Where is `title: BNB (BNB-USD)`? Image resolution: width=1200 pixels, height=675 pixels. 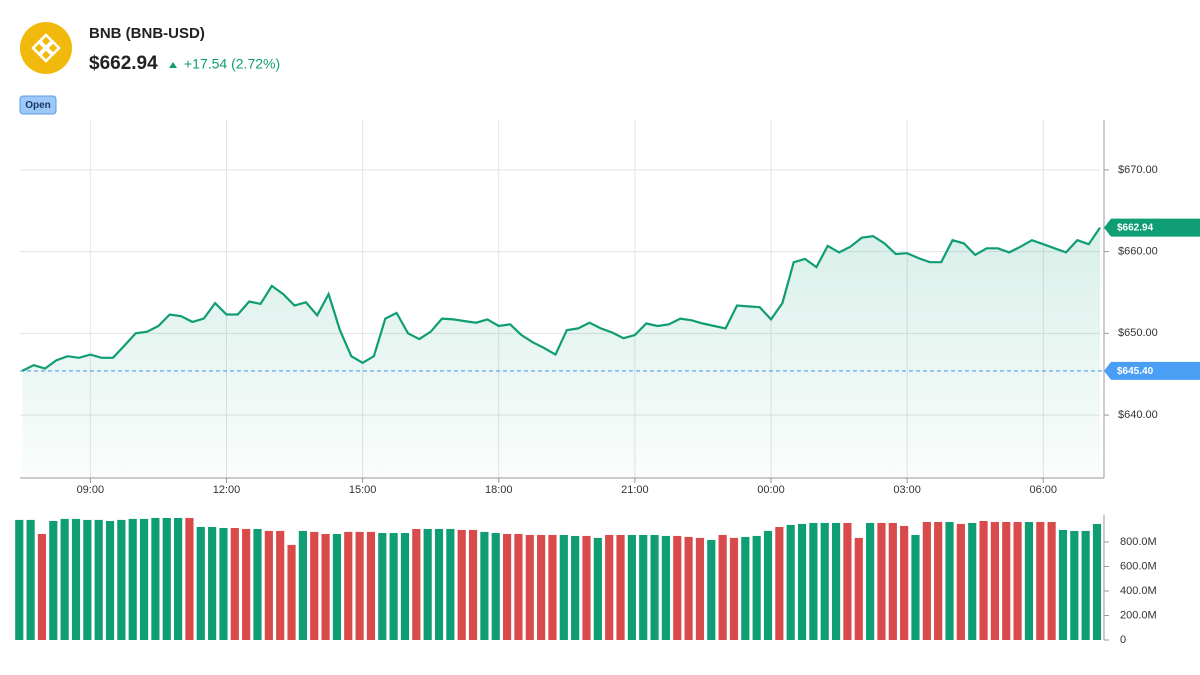
title: BNB (BNB-USD) is located at coordinates (147, 33).